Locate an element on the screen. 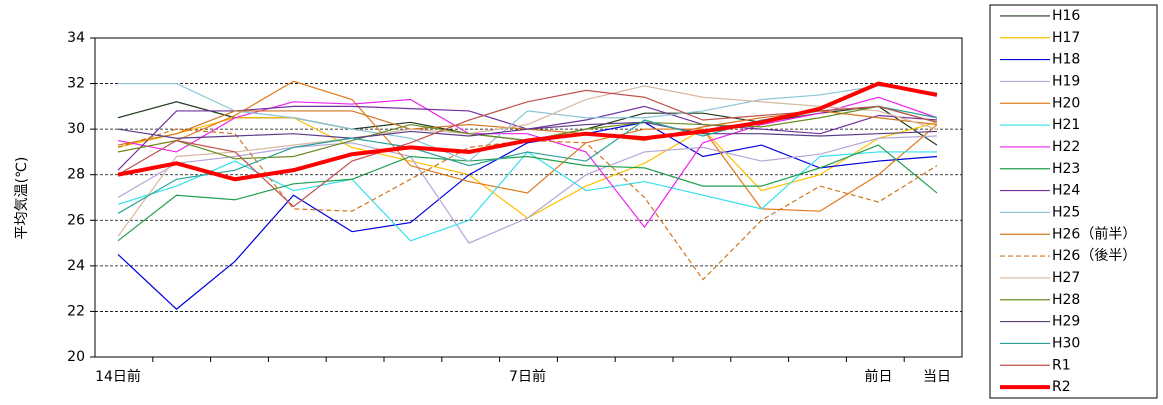  legend-label: H24 is located at coordinates (1066, 191).